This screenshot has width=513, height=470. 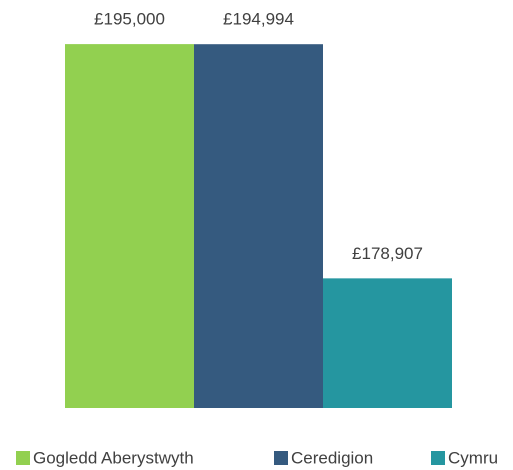 I want to click on legend-label: Cymru, so click(x=473, y=457).